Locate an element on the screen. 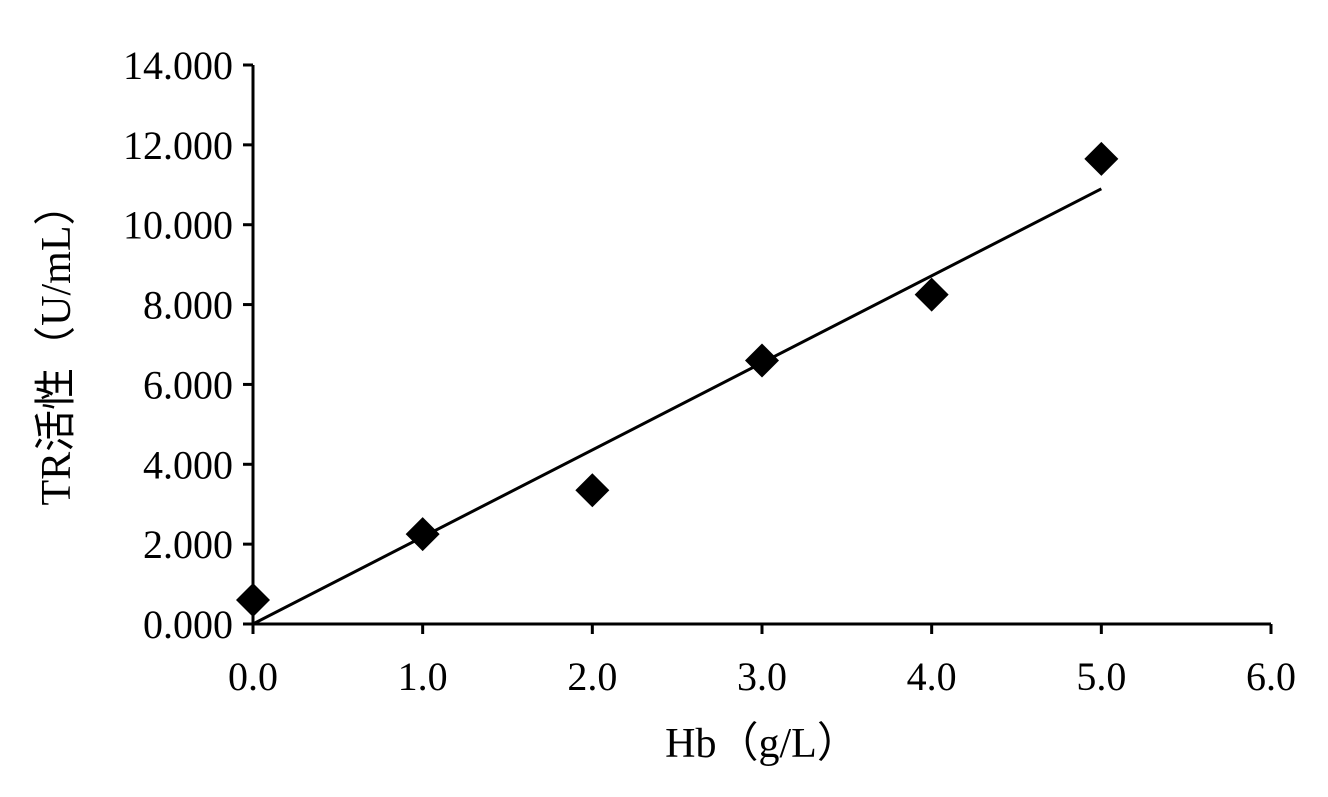  x-tick-label: 4.0 is located at coordinates (932, 676).